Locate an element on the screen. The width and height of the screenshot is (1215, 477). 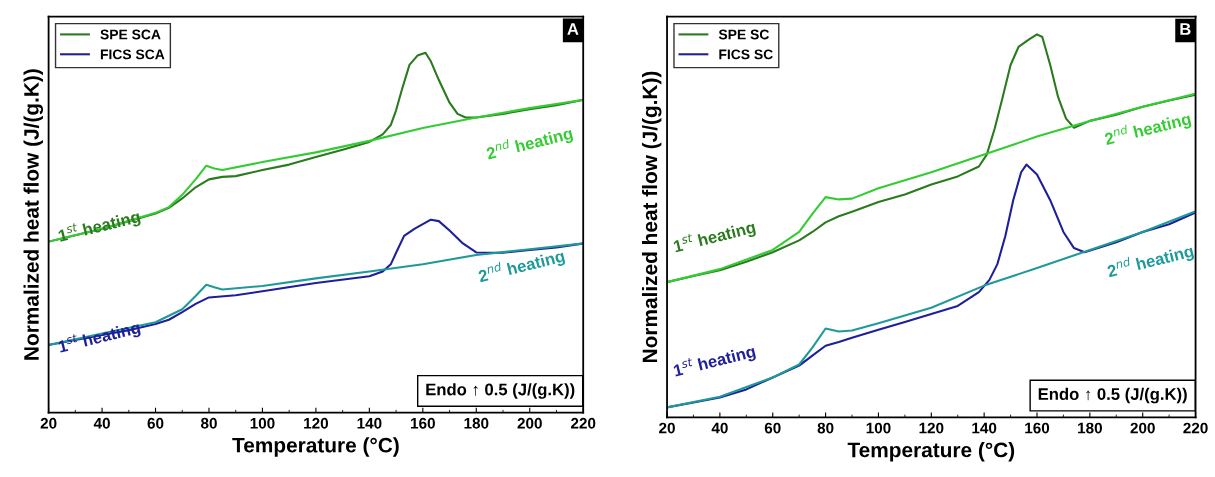
legend-label: SPE SCA is located at coordinates (130, 34).